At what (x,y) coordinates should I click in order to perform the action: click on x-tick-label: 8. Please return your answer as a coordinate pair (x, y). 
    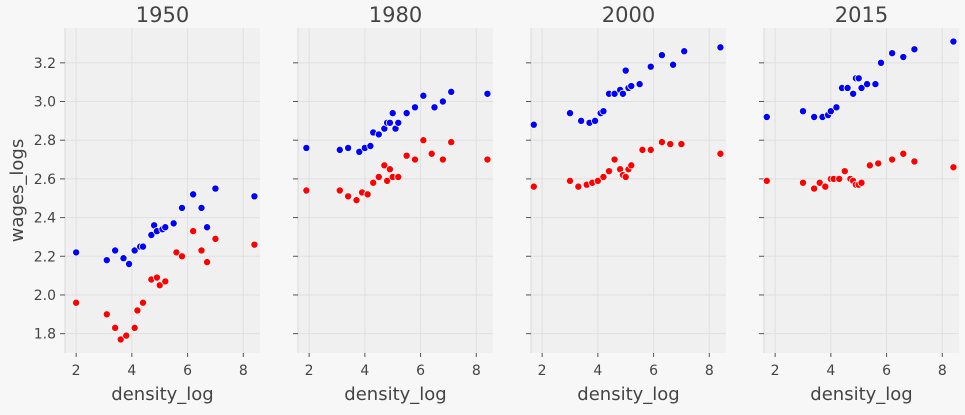
    Looking at the image, I should click on (942, 371).